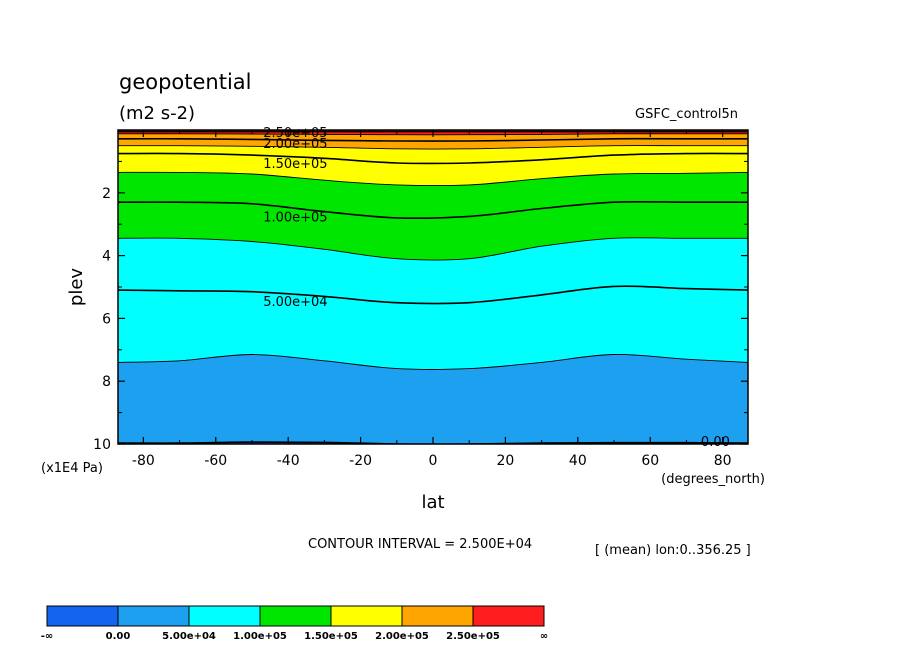 This screenshot has height=659, width=904. What do you see at coordinates (402, 636) in the screenshot?
I see `colorbar-label: 2.00e+05` at bounding box center [402, 636].